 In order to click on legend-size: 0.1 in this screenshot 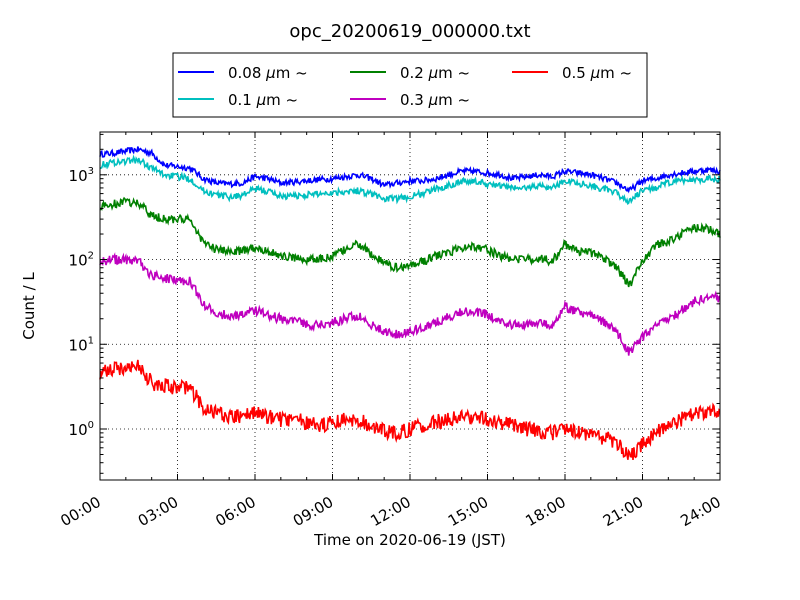, I will do `click(242, 100)`.